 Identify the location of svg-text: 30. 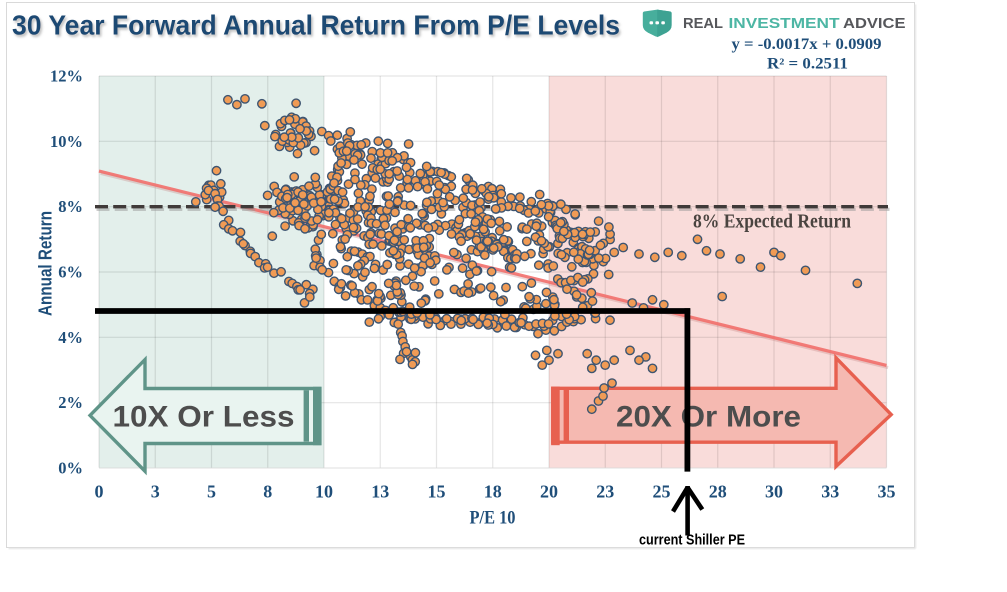
(774, 492).